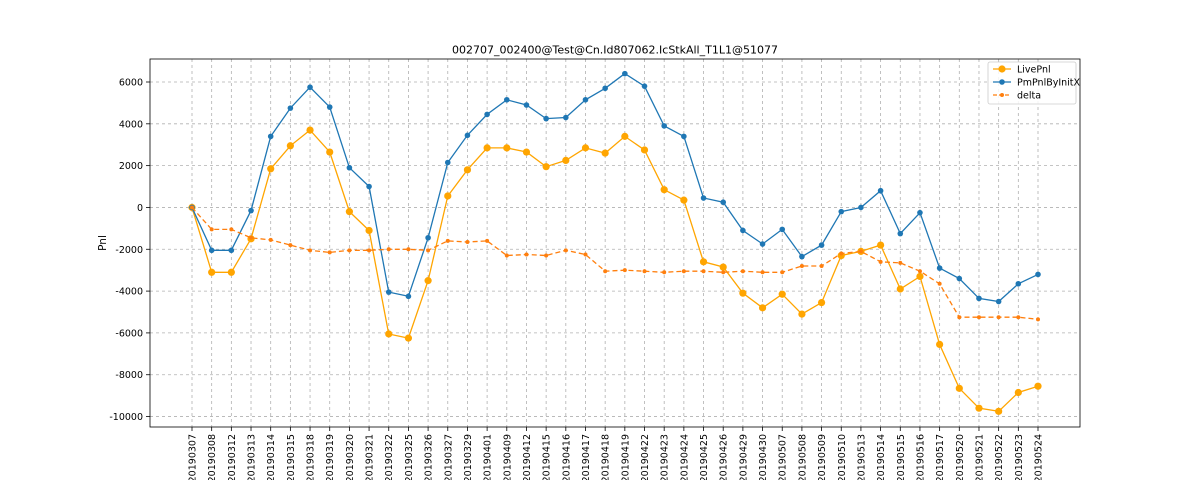 Image resolution: width=1200 pixels, height=480 pixels. I want to click on x-tick-label: 20190315, so click(291, 457).